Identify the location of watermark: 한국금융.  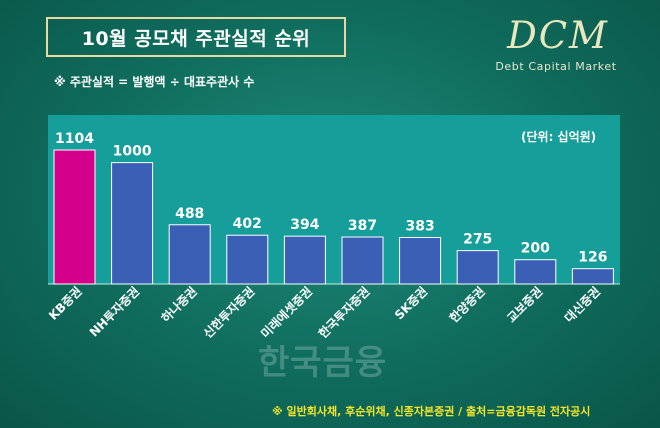
(323, 363).